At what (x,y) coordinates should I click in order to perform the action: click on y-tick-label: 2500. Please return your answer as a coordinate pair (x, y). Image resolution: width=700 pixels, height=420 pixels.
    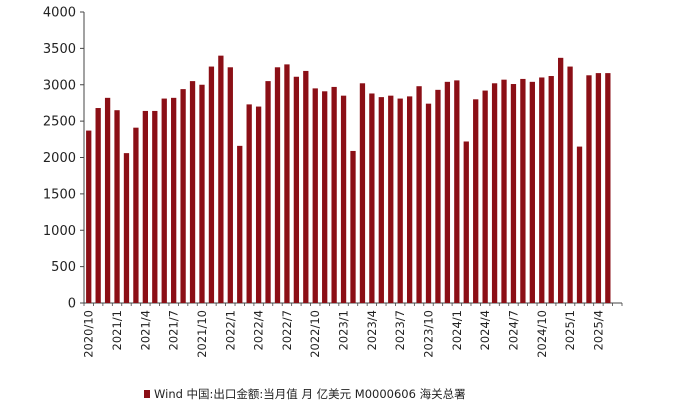
    Looking at the image, I should click on (59, 122).